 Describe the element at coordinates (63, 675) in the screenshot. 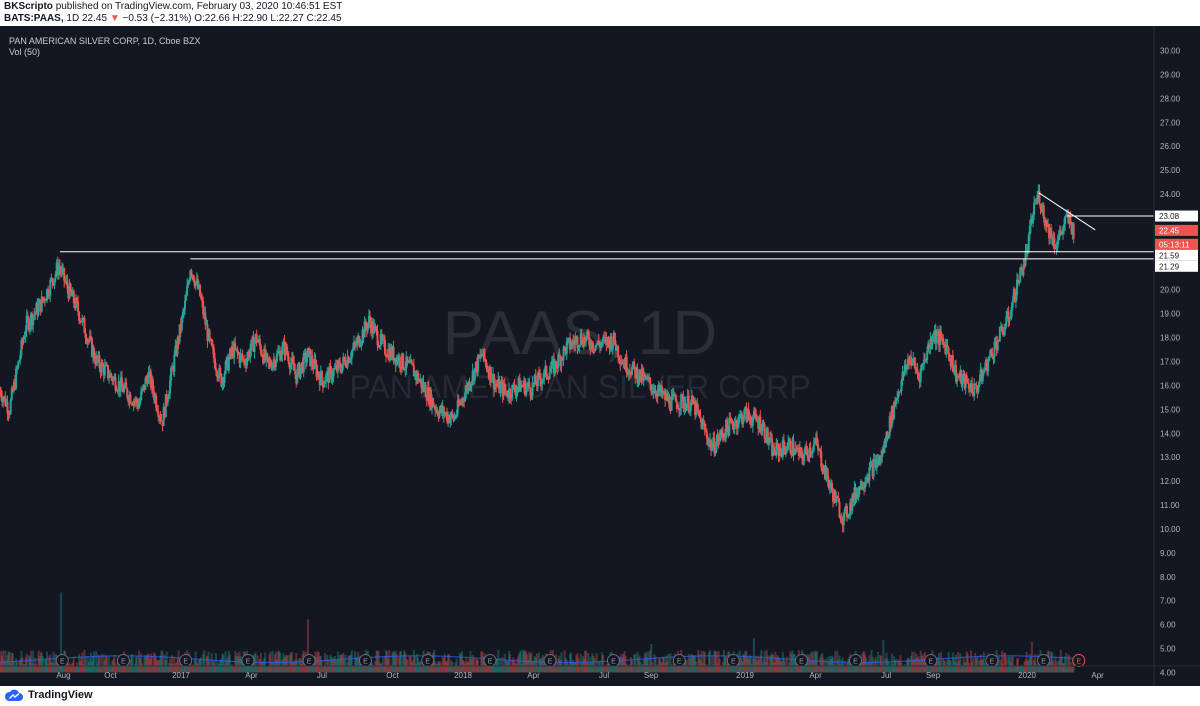

I see `time-axis-tick: Aug` at that location.